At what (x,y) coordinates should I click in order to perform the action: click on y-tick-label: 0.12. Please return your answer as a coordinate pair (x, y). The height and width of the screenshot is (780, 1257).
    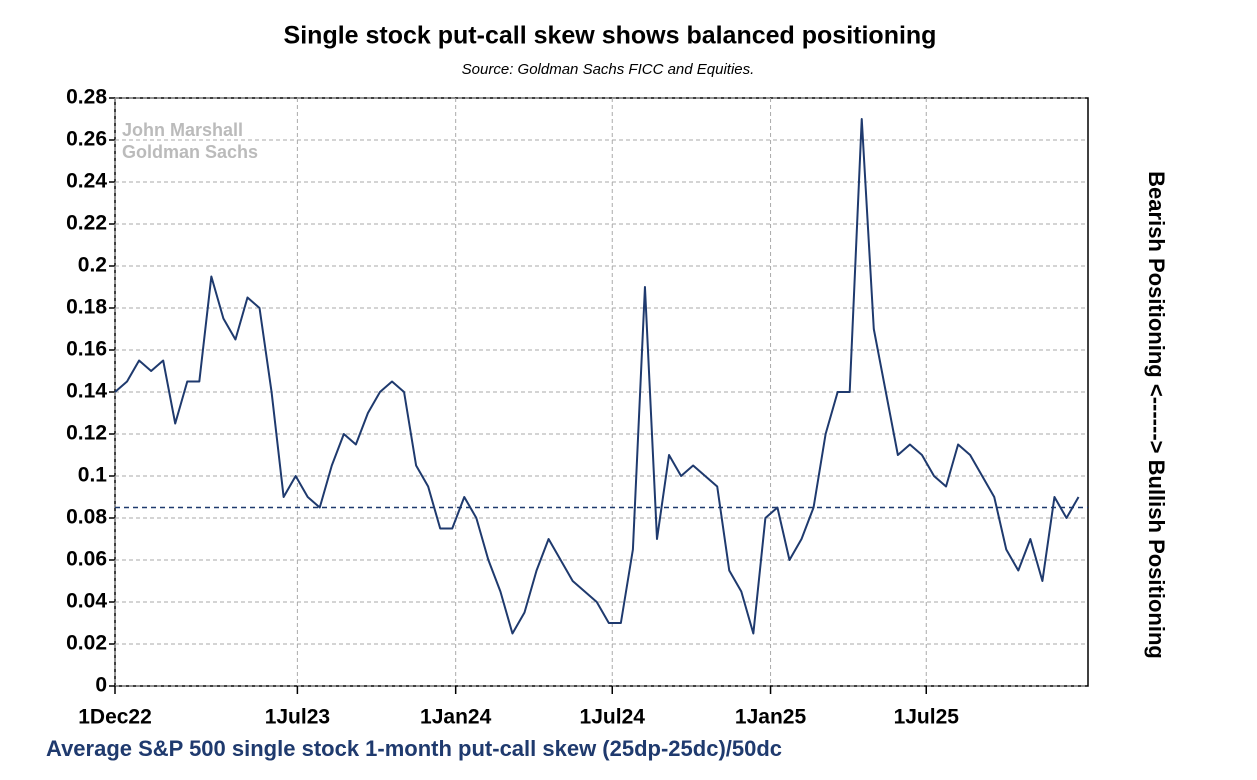
    Looking at the image, I should click on (86, 433).